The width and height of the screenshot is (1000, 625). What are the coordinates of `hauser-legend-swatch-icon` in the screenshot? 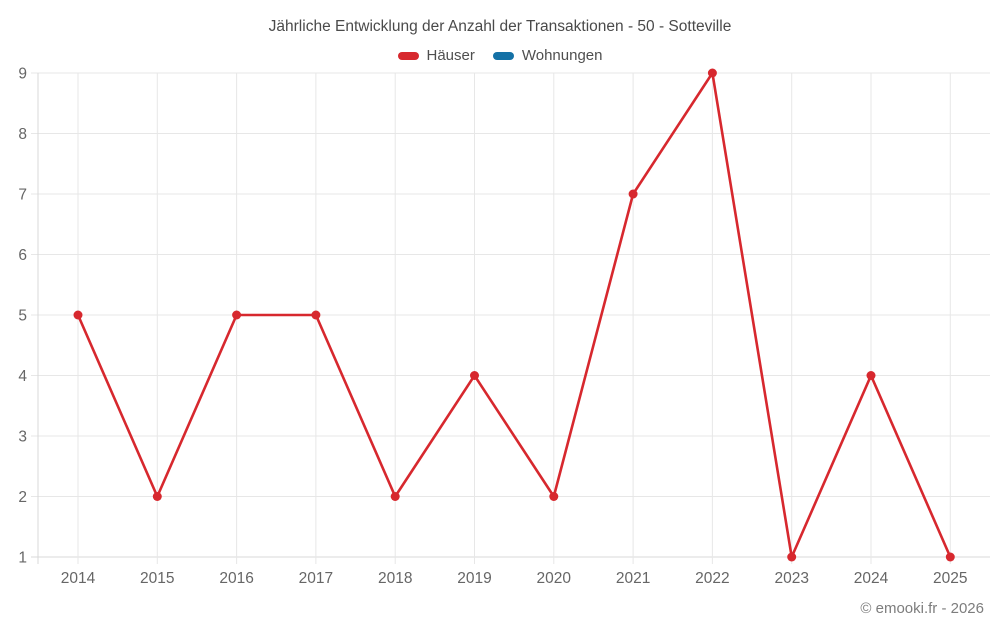 It's located at (408, 55).